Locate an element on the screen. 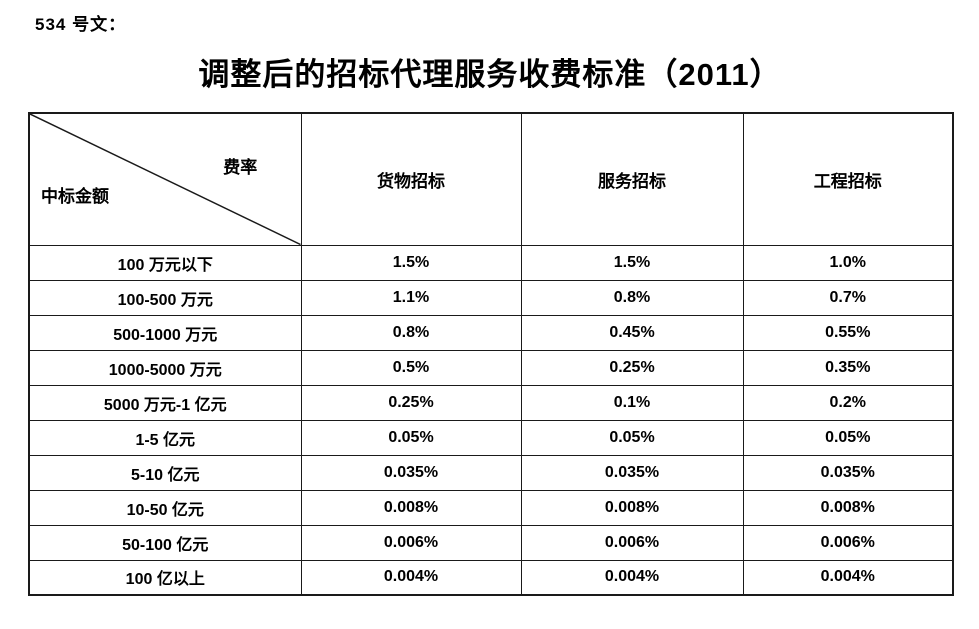  fee-rate-cell: 0.35% is located at coordinates (848, 367).